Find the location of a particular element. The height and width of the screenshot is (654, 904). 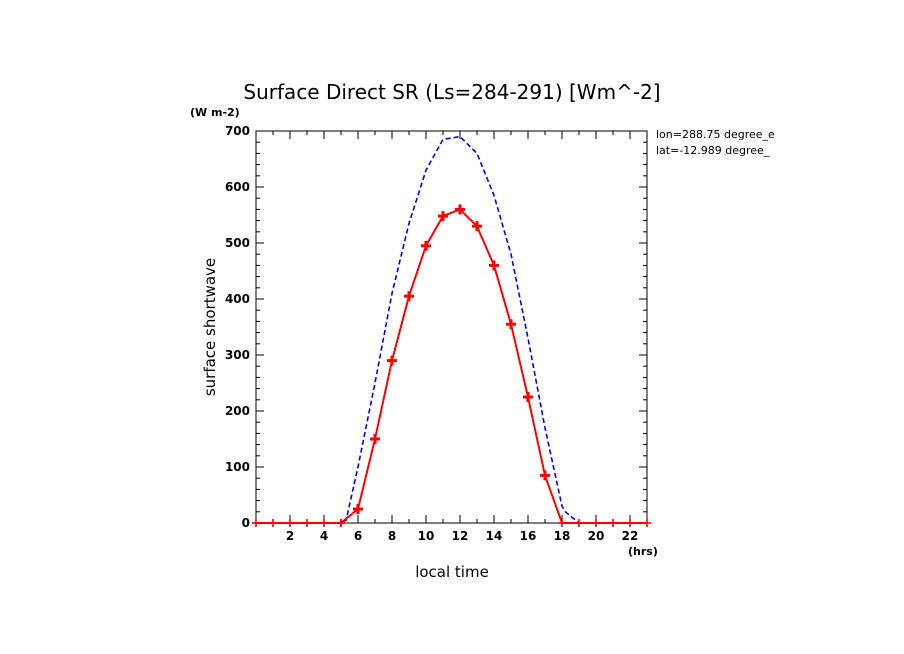

y-tick-label: 300 is located at coordinates (237, 355).